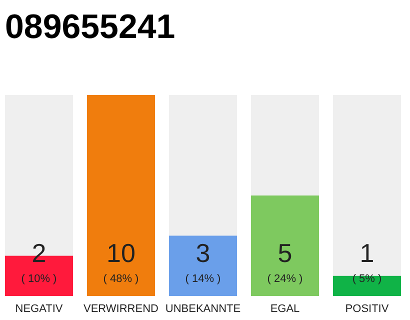 The width and height of the screenshot is (410, 320). What do you see at coordinates (285, 309) in the screenshot?
I see `x-tick-label: EGAL` at bounding box center [285, 309].